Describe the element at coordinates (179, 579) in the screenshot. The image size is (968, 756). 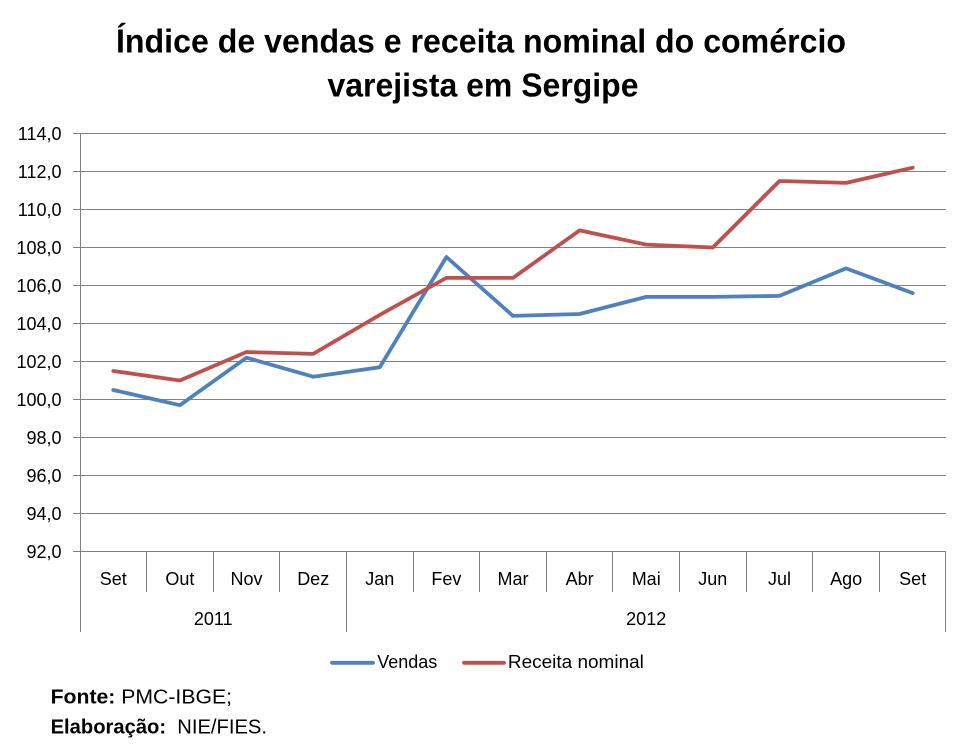
I see `svg-text: Out` at that location.